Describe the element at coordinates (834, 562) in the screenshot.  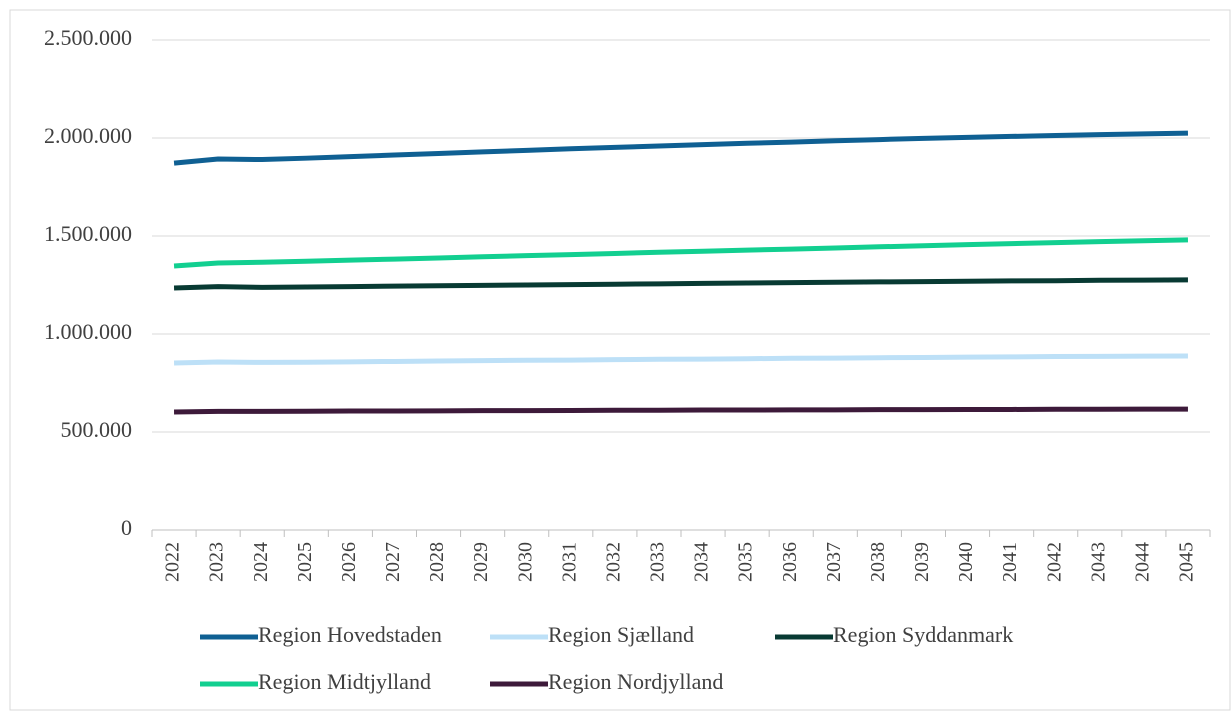
I see `x-tick-label: 2037` at that location.